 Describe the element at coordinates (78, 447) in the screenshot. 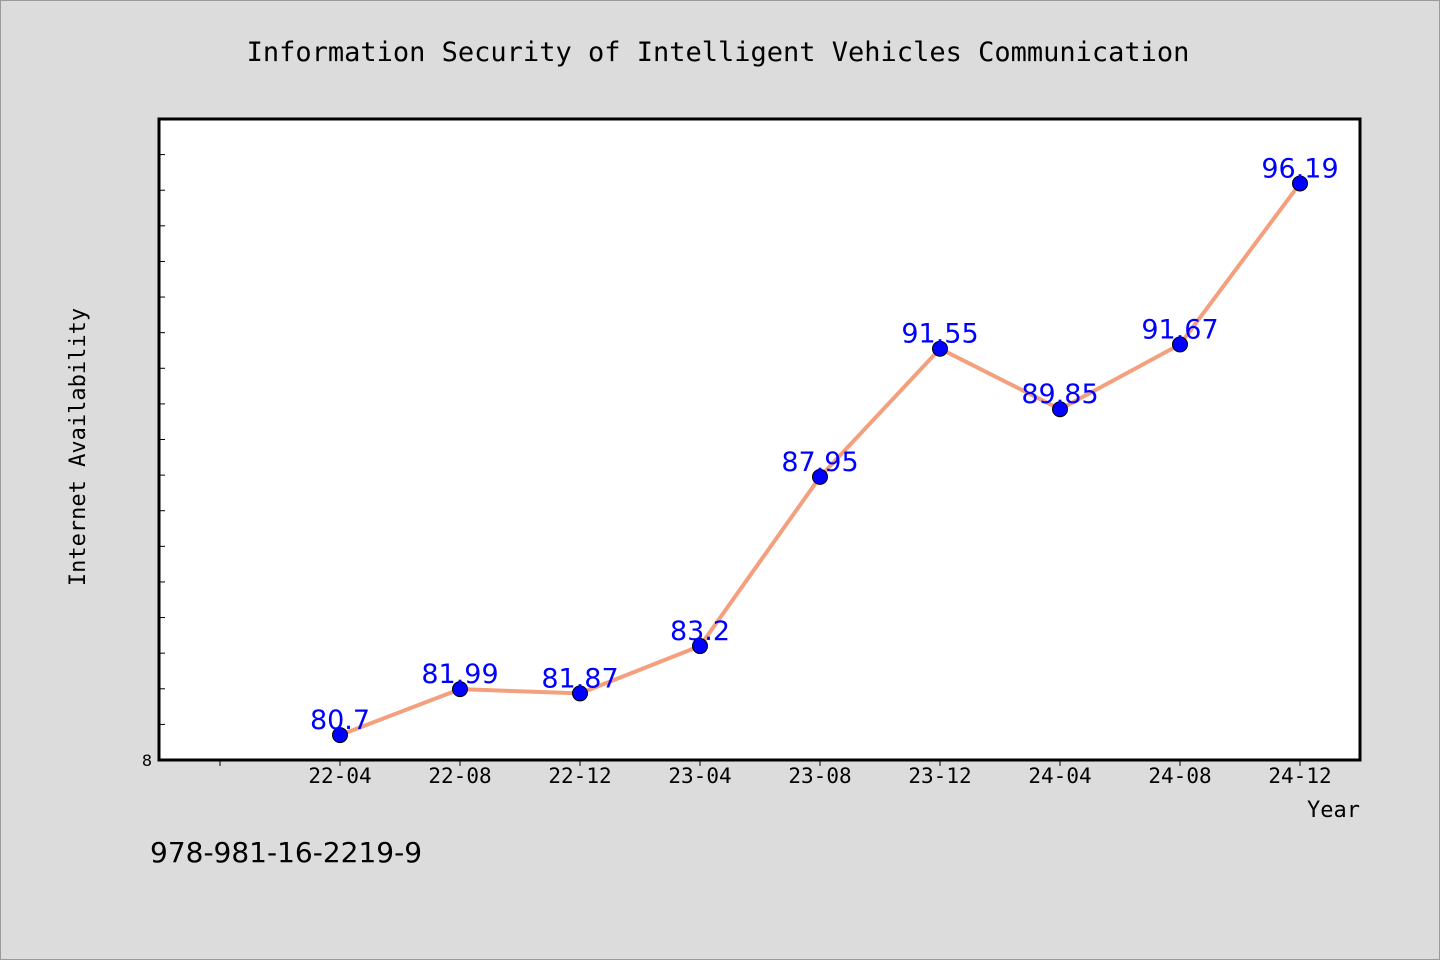

I see `y-axis-label: Internet Availability` at that location.